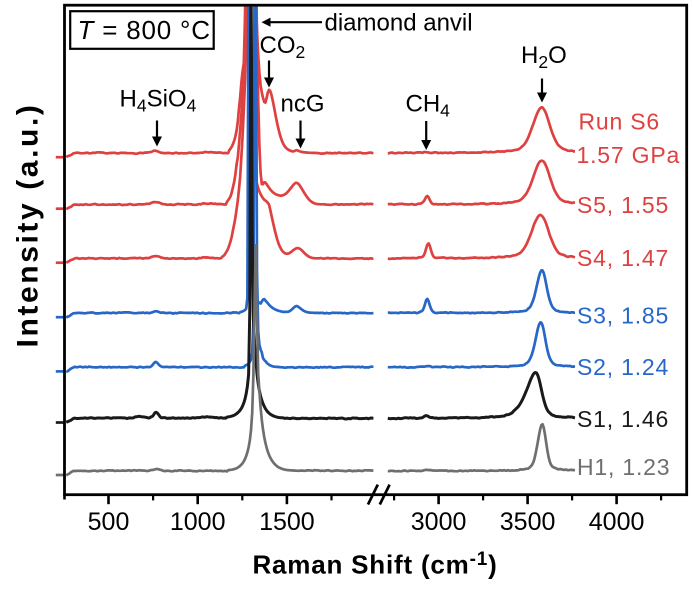 This screenshot has height=590, width=693. What do you see at coordinates (144, 30) in the screenshot?
I see `svg-text: T = 800 °C` at bounding box center [144, 30].